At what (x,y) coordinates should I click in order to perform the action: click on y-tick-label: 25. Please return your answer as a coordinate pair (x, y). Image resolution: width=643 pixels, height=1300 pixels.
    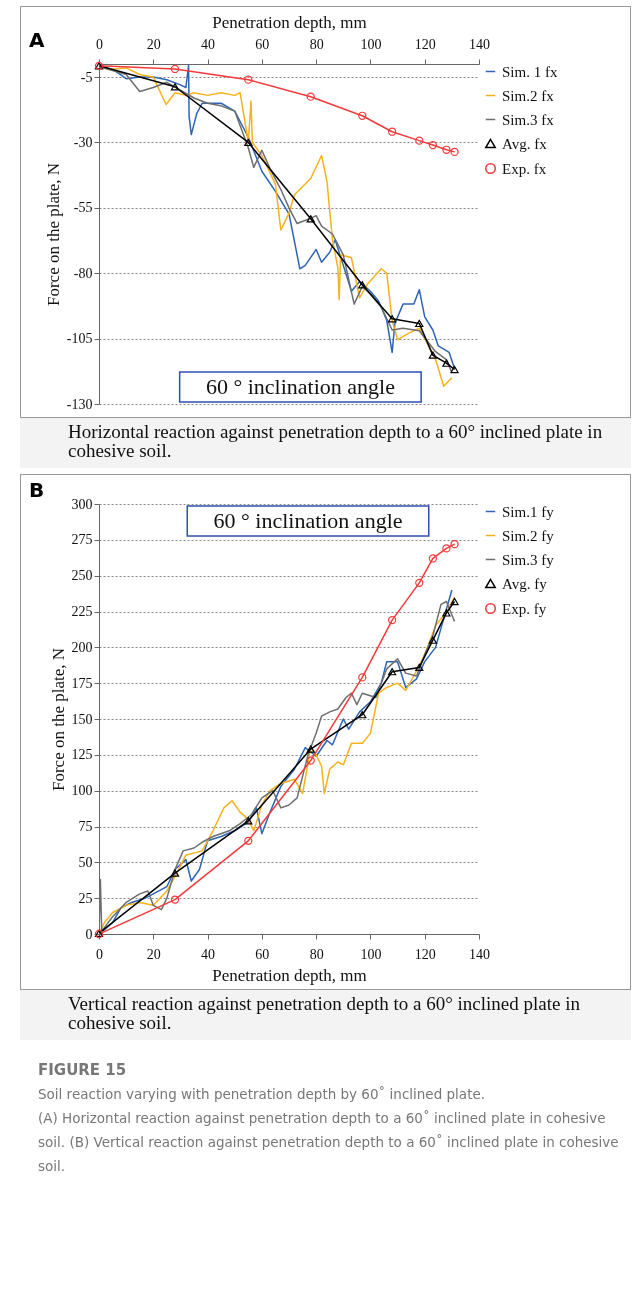
    Looking at the image, I should click on (85, 898).